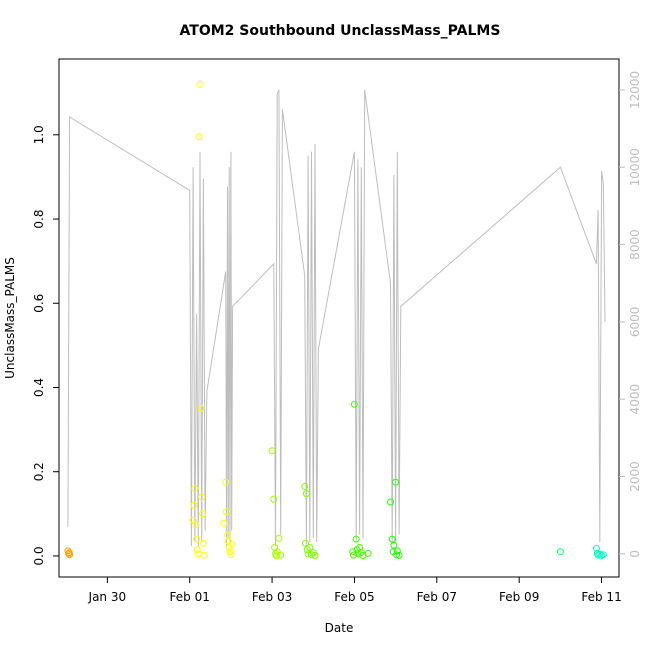 This screenshot has height=650, width=650. Describe the element at coordinates (39, 134) in the screenshot. I see `y-tick-label: 1.0` at that location.